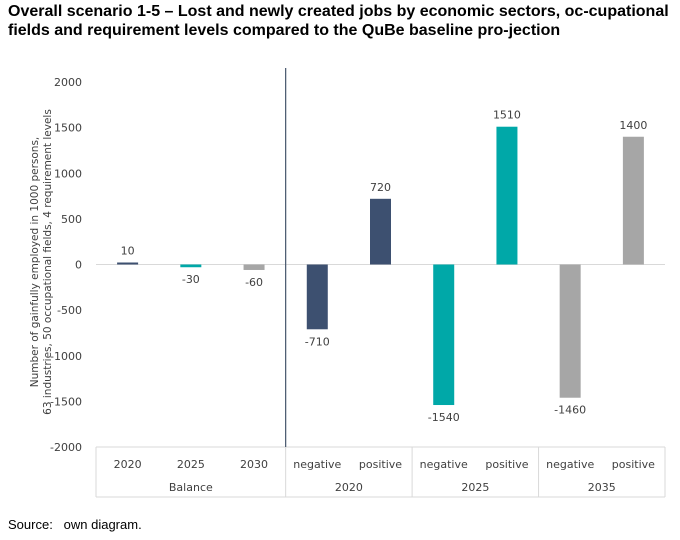 The height and width of the screenshot is (540, 680). What do you see at coordinates (71, 219) in the screenshot?
I see `y-tick-label: 500` at bounding box center [71, 219].